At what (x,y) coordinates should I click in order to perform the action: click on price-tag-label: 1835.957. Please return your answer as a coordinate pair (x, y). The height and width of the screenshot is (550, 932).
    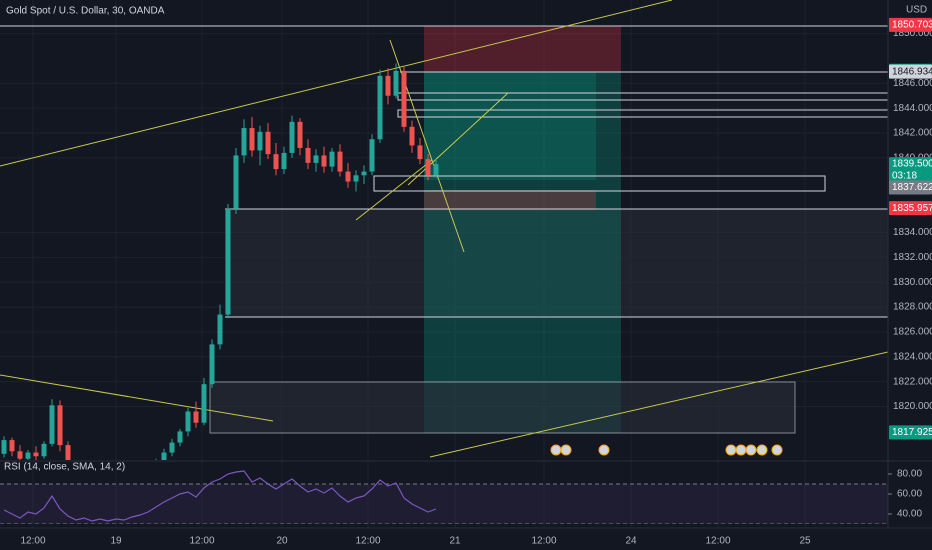
    Looking at the image, I should click on (912, 208).